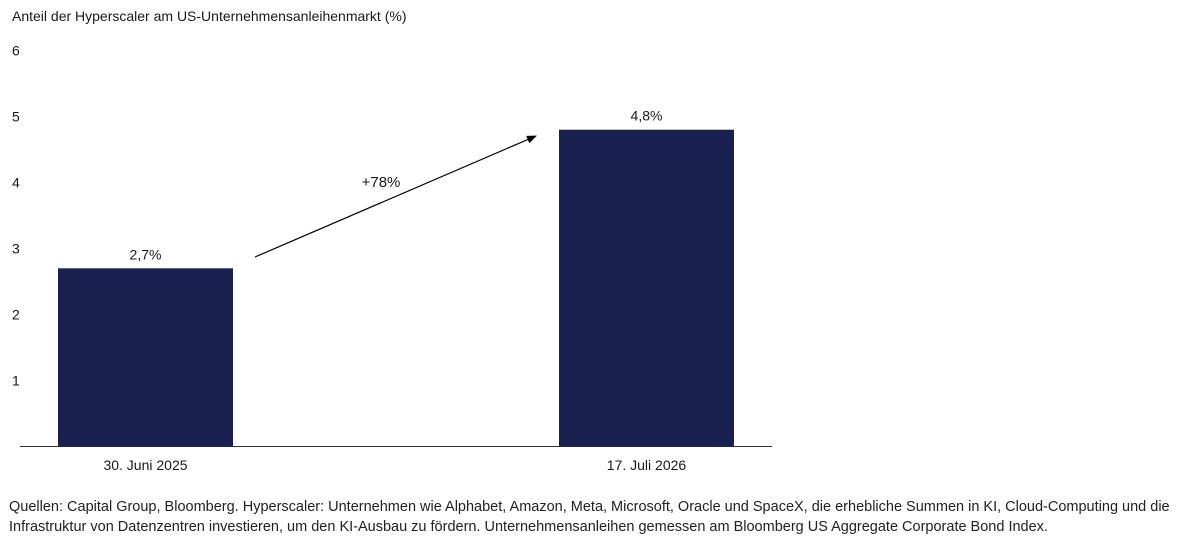 The height and width of the screenshot is (557, 1199). I want to click on y-tick-label: 6, so click(16, 51).